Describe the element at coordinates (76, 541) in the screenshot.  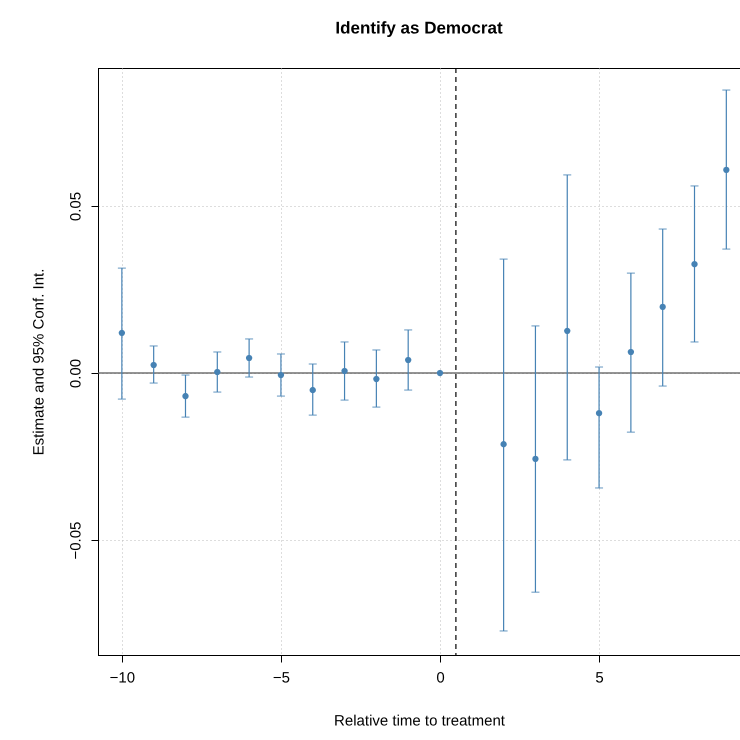
I see `y-tick-label: −0.05` at that location.